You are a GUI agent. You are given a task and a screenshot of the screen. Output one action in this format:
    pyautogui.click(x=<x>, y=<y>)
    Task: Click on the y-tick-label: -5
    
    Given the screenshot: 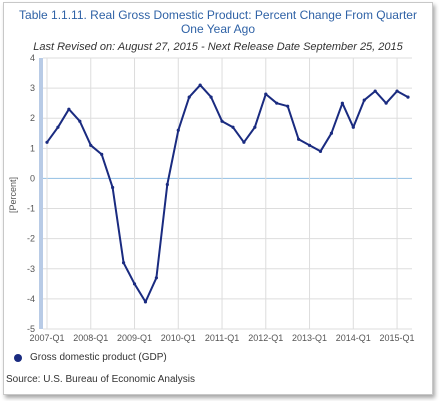 What is the action you would take?
    pyautogui.click(x=31, y=329)
    